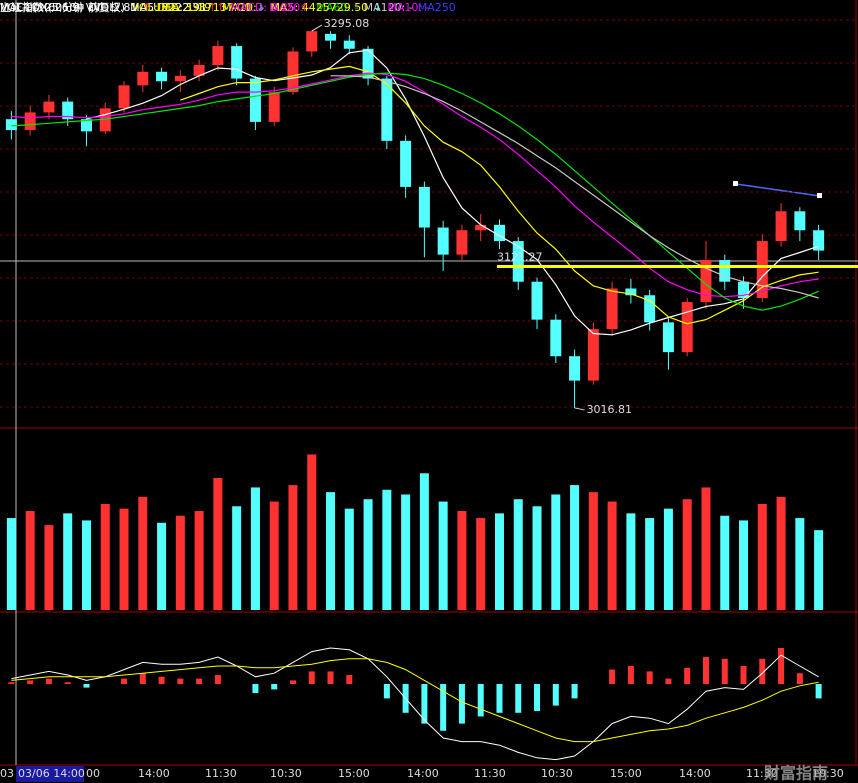 The image size is (858, 783). I want to click on legend-label: MA120: -, so click(388, 7).